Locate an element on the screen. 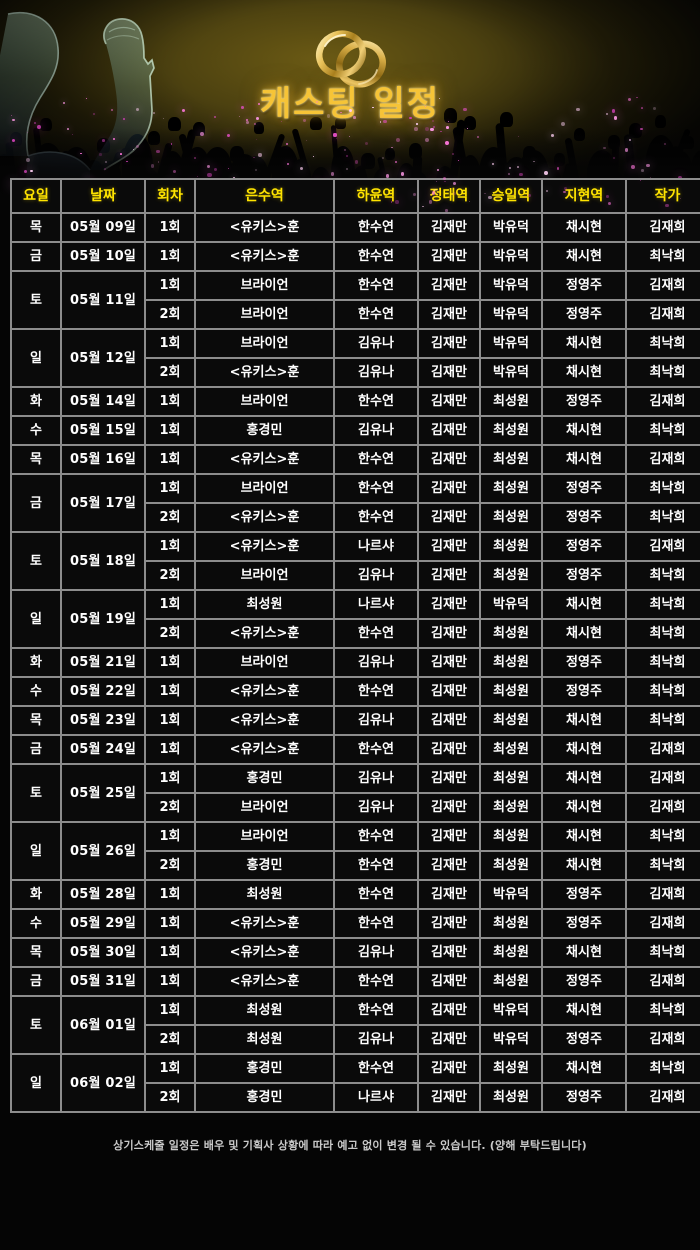  cell-date: 05월 11일 is located at coordinates (103, 300).